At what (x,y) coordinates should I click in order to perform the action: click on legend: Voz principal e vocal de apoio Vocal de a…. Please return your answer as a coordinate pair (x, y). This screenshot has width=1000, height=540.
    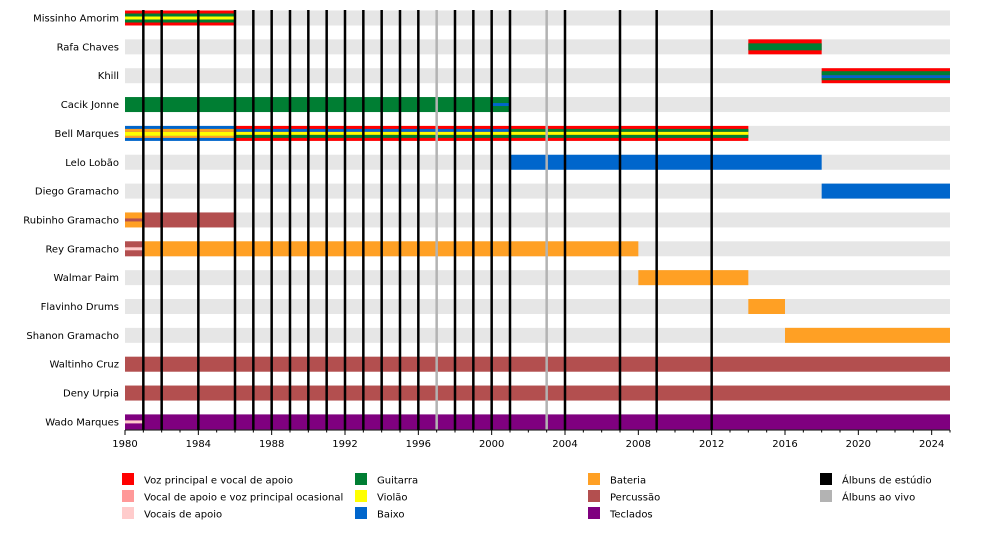
    Looking at the image, I should click on (527, 497).